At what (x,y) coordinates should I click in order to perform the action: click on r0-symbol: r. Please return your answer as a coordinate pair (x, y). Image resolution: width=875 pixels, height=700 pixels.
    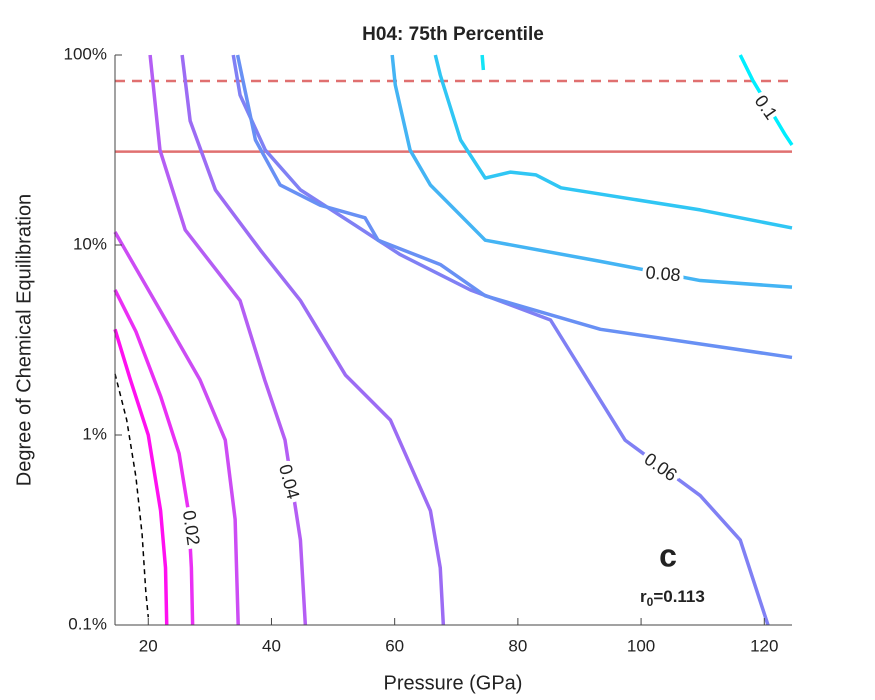
    Looking at the image, I should click on (643, 596).